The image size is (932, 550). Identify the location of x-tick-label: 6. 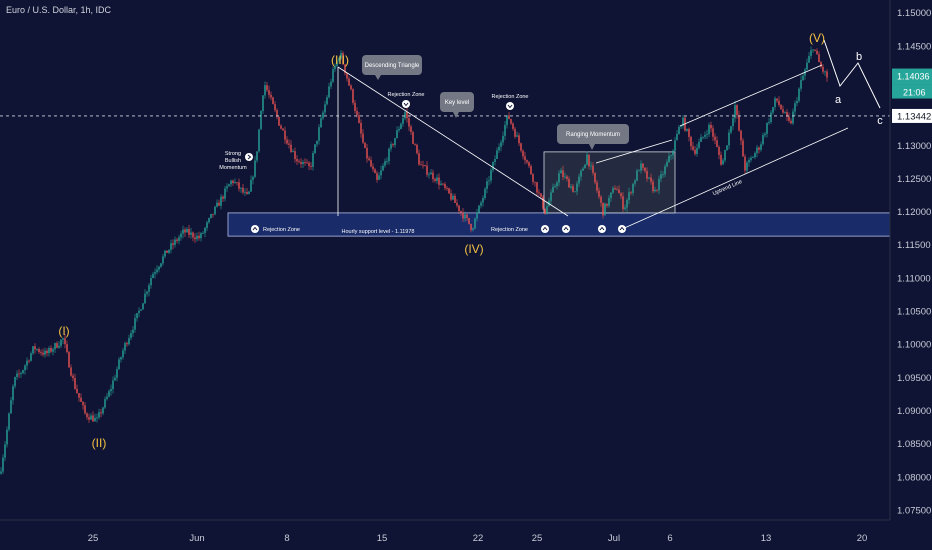
(669, 538).